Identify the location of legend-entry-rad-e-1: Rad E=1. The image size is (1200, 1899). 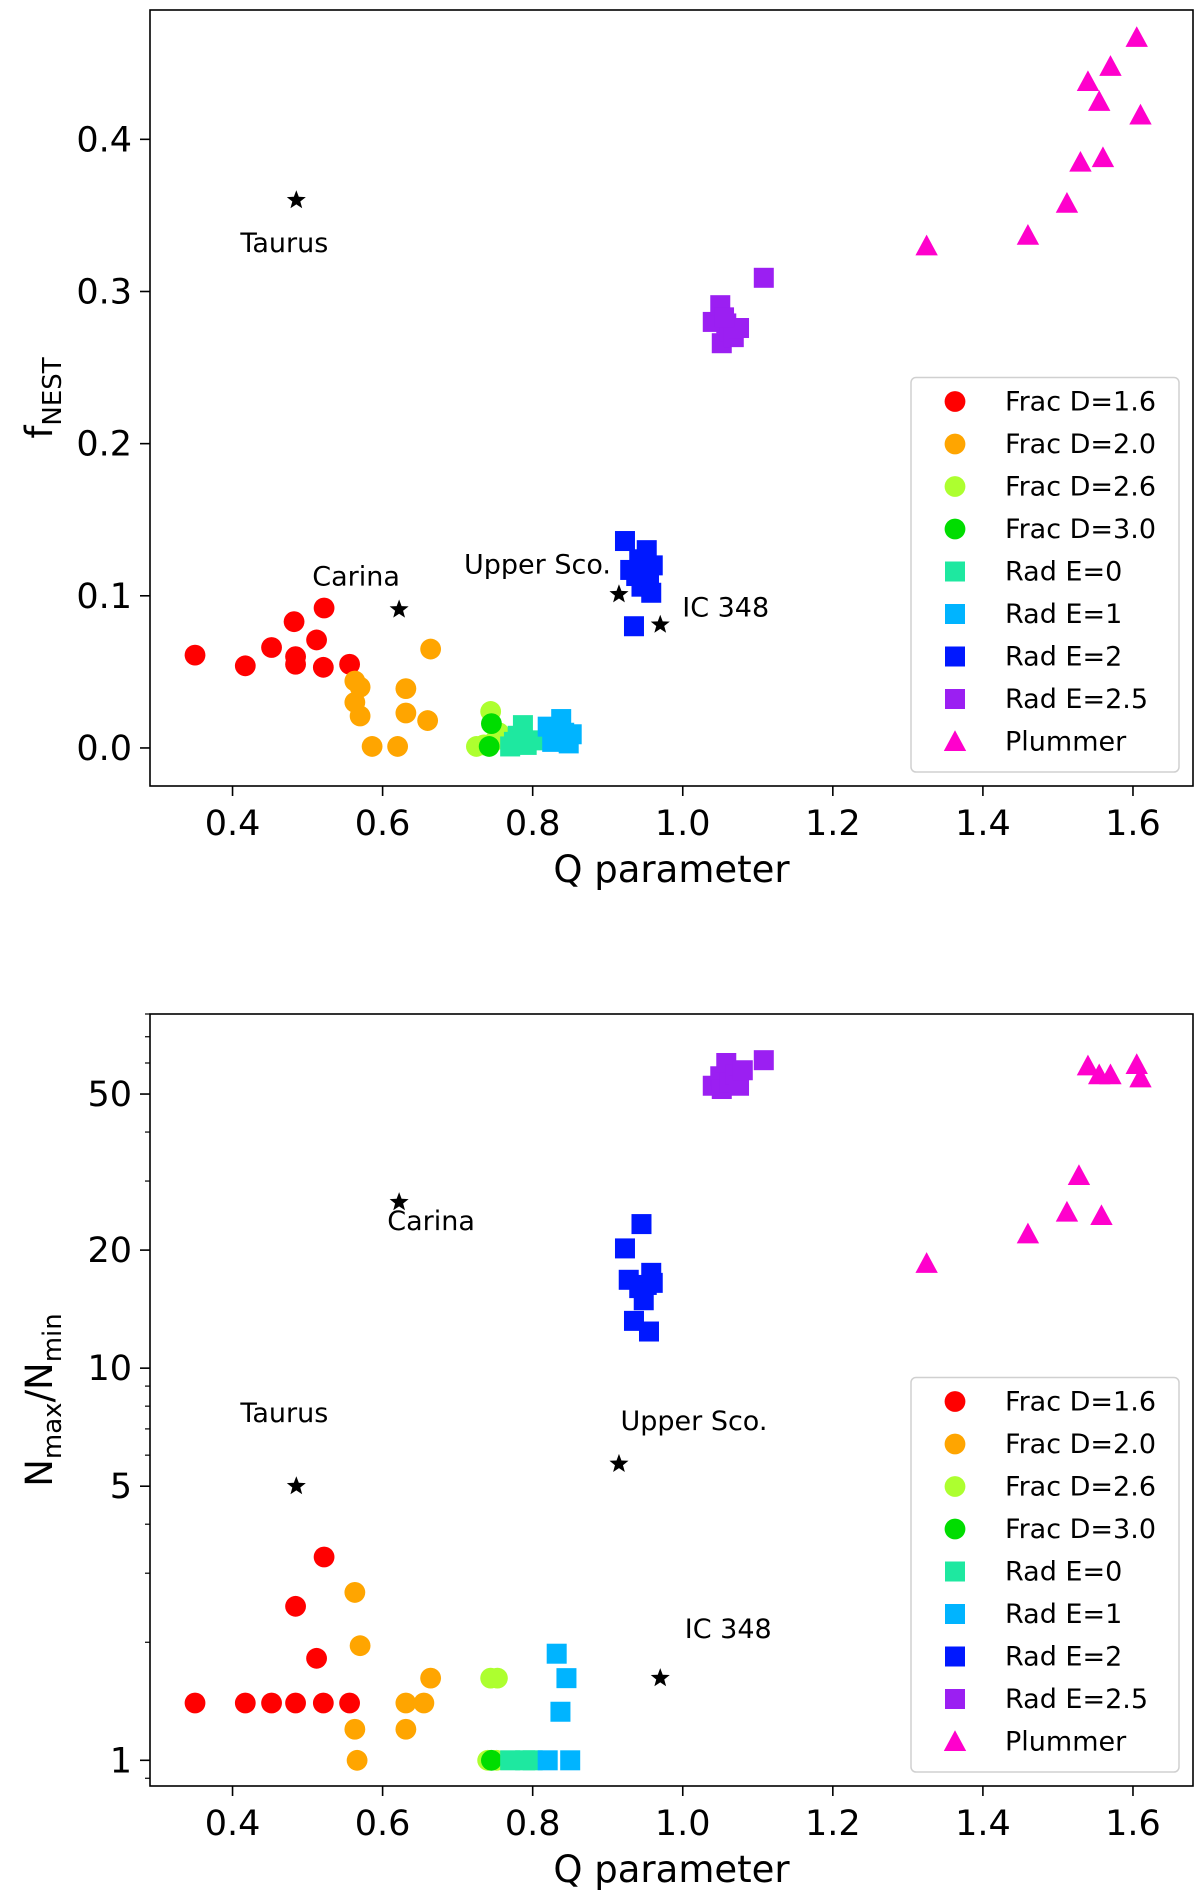
(1063, 614).